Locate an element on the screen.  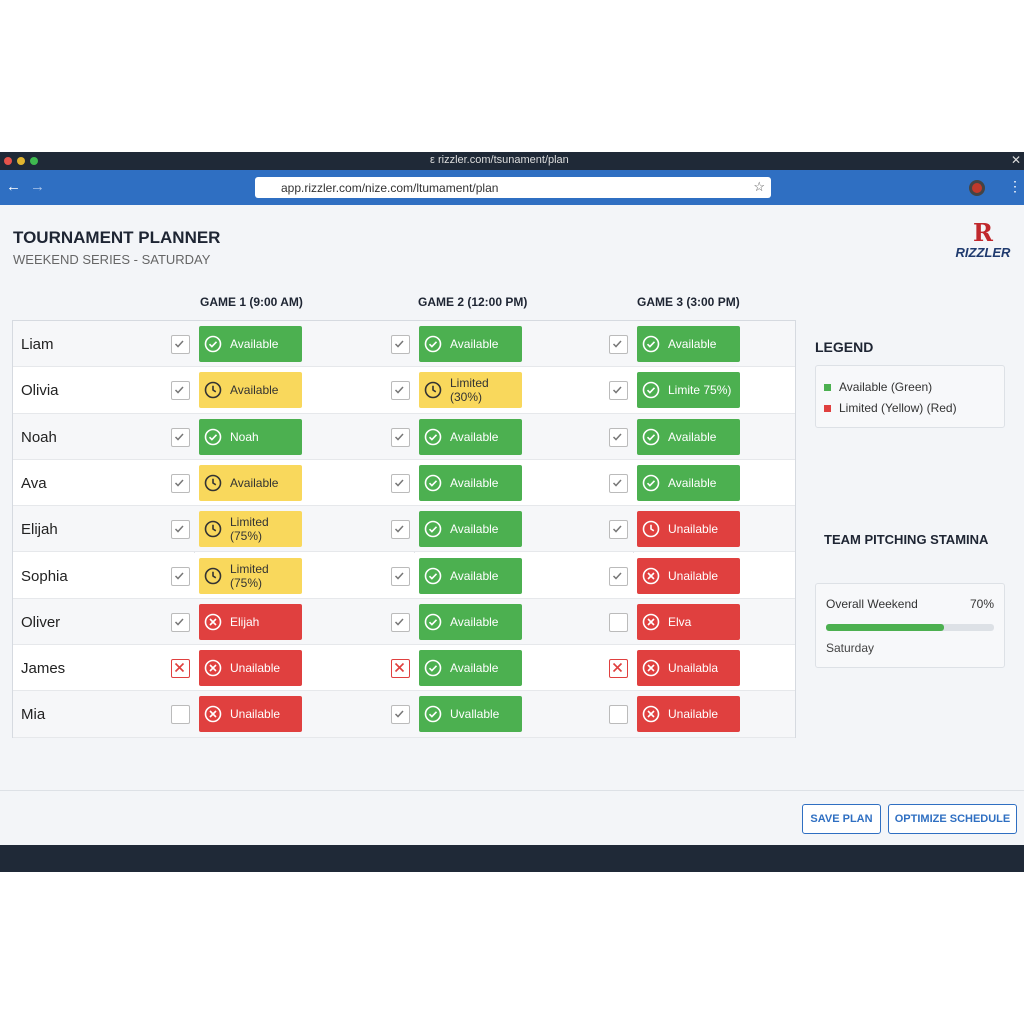
table-row: Sophia Limited (75%) Available Unailable is located at coordinates (404, 575).